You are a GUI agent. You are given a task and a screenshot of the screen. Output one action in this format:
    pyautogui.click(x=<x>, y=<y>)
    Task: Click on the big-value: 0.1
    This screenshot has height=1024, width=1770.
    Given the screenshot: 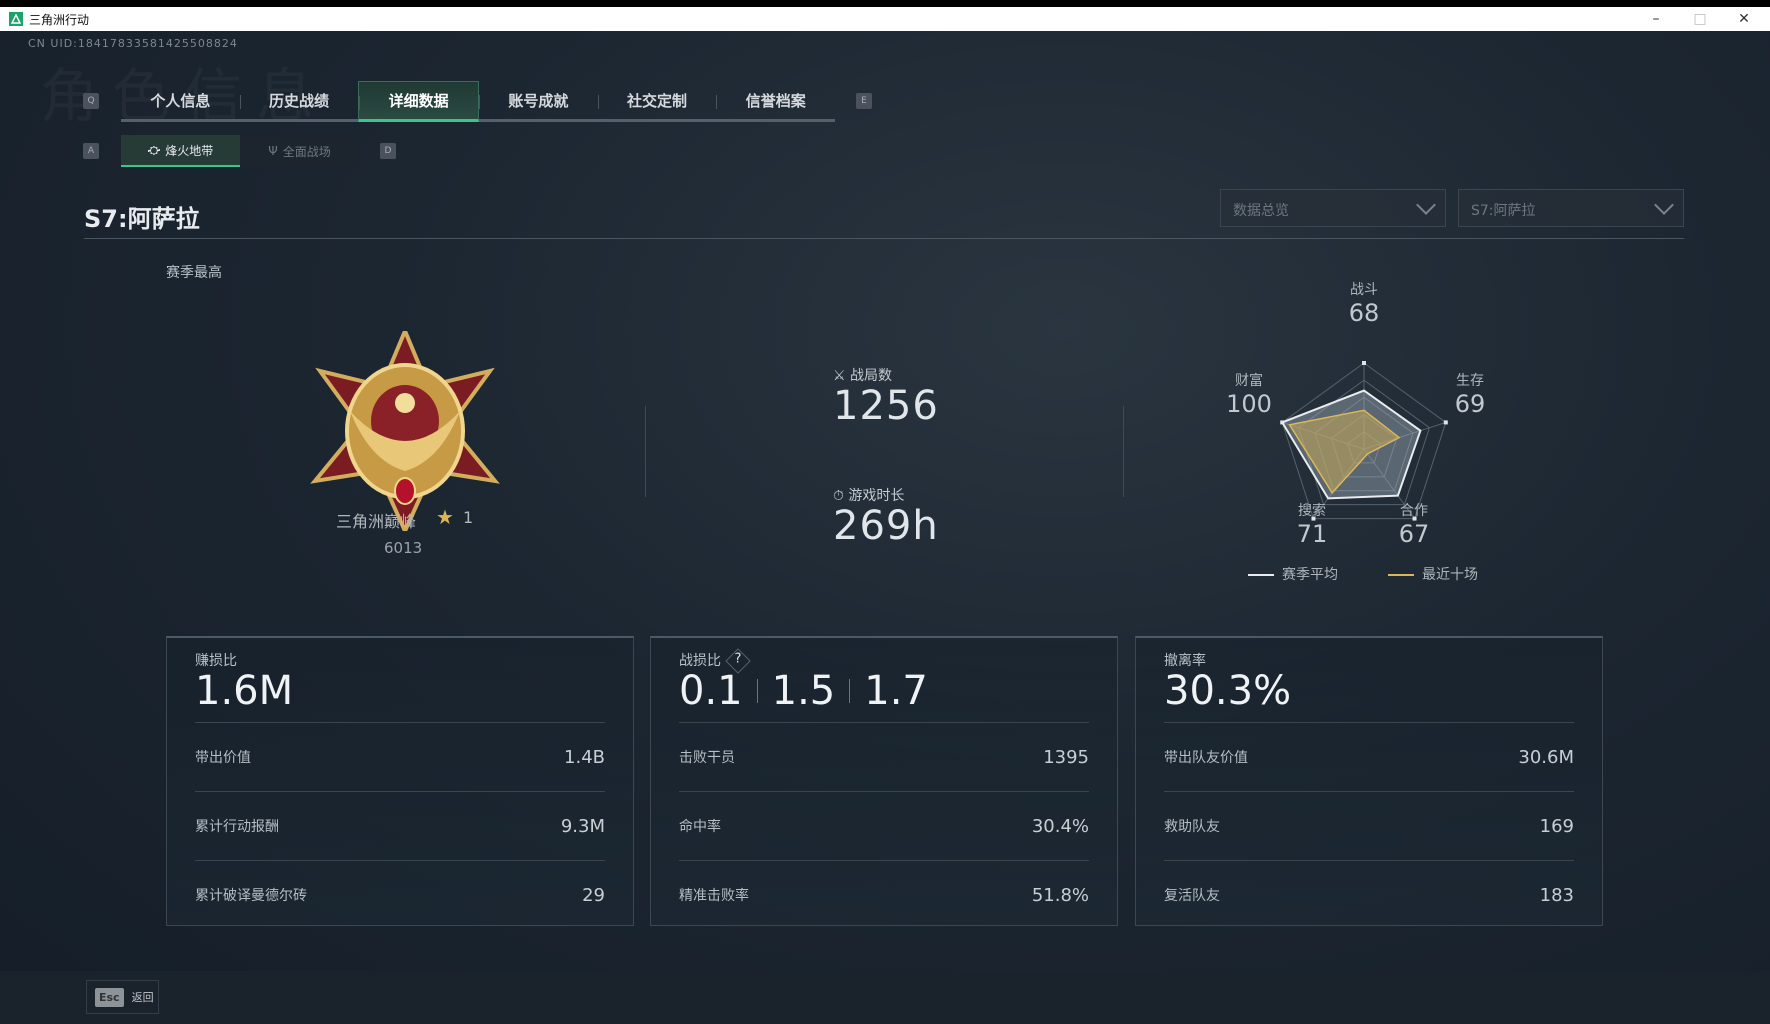 What is the action you would take?
    pyautogui.click(x=711, y=691)
    